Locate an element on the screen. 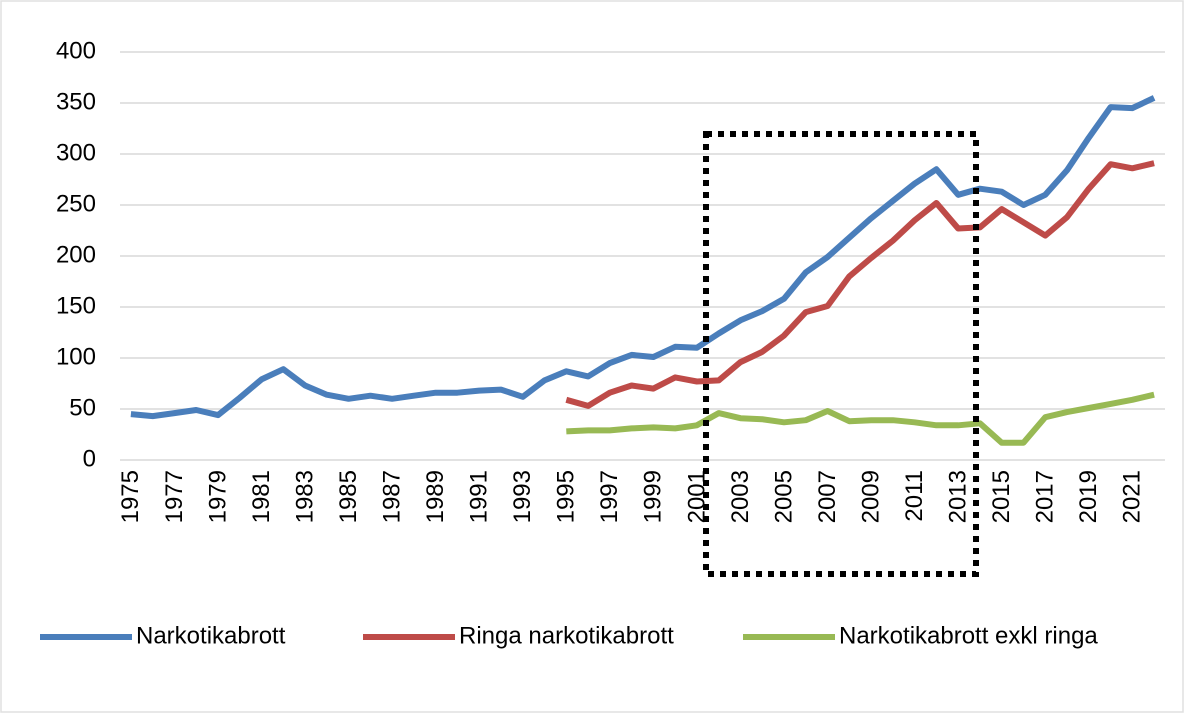 The image size is (1184, 713). x-tick-label: 1979 is located at coordinates (217, 496).